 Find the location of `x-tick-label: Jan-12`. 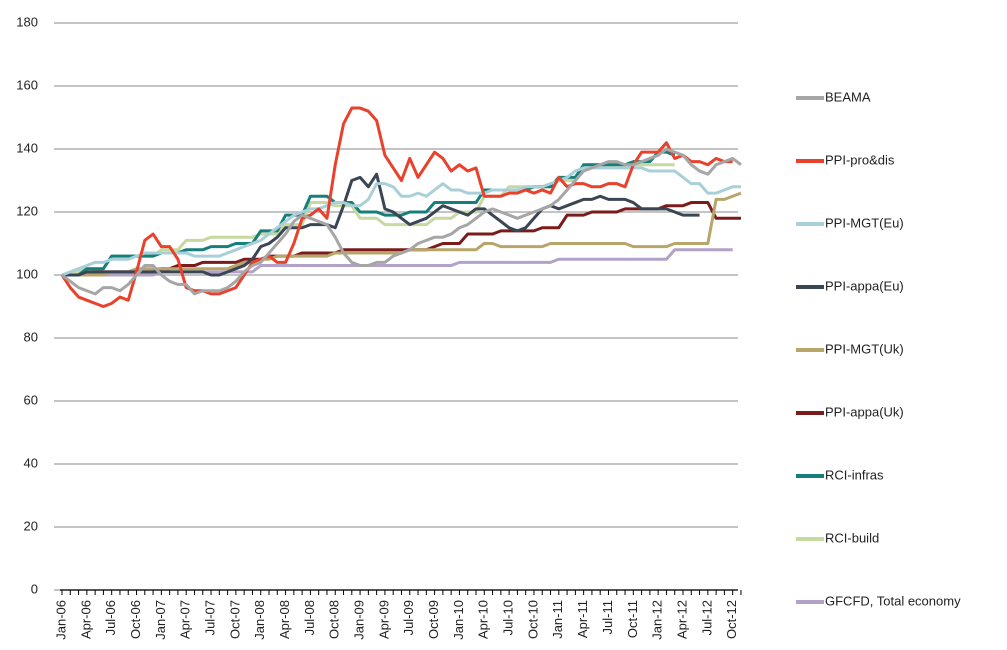

x-tick-label: Jan-12 is located at coordinates (657, 620).